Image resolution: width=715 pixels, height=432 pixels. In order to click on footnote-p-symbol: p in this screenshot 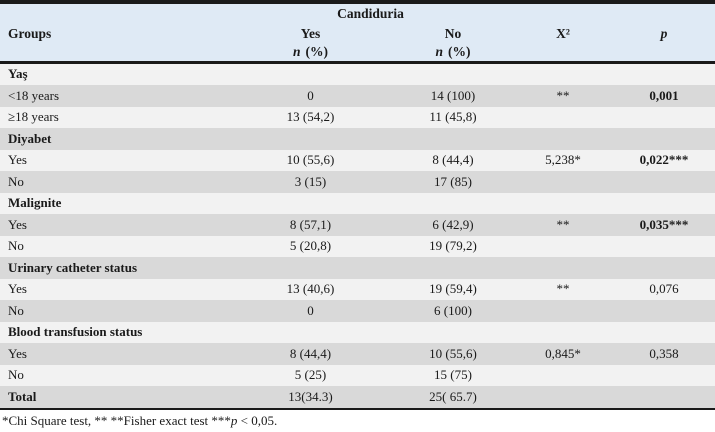, I will do `click(234, 420)`.